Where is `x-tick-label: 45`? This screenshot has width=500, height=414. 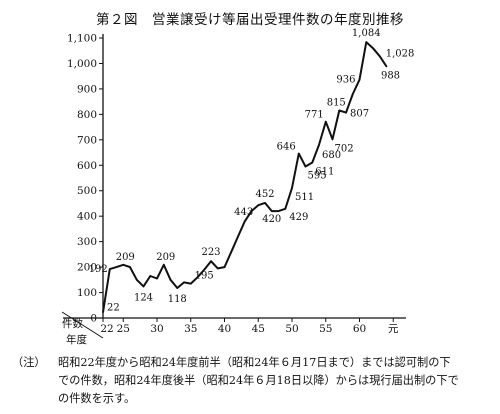 x-tick-label: 45 is located at coordinates (258, 329).